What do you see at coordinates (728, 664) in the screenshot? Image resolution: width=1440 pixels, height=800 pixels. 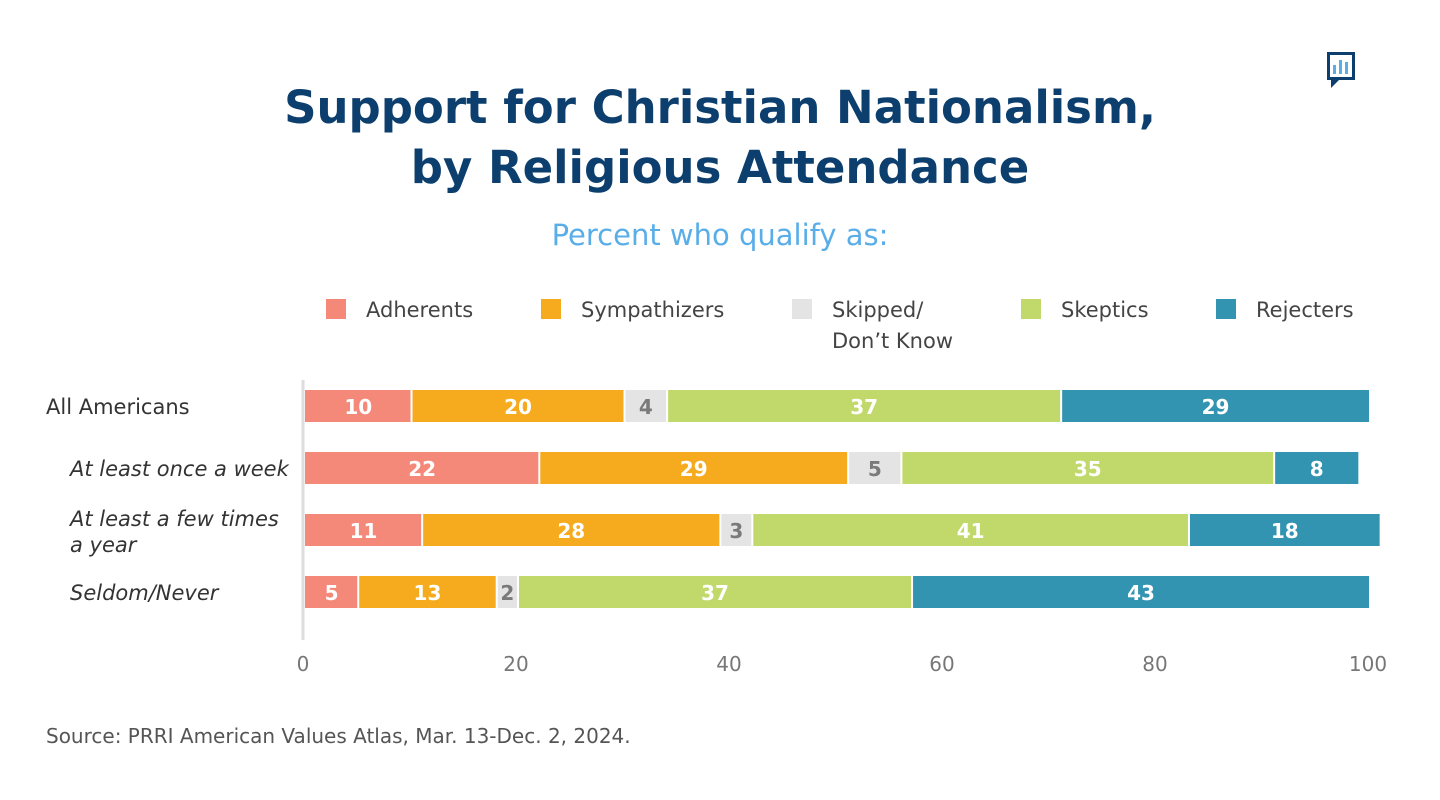 I see `x-tick-label: 40` at bounding box center [728, 664].